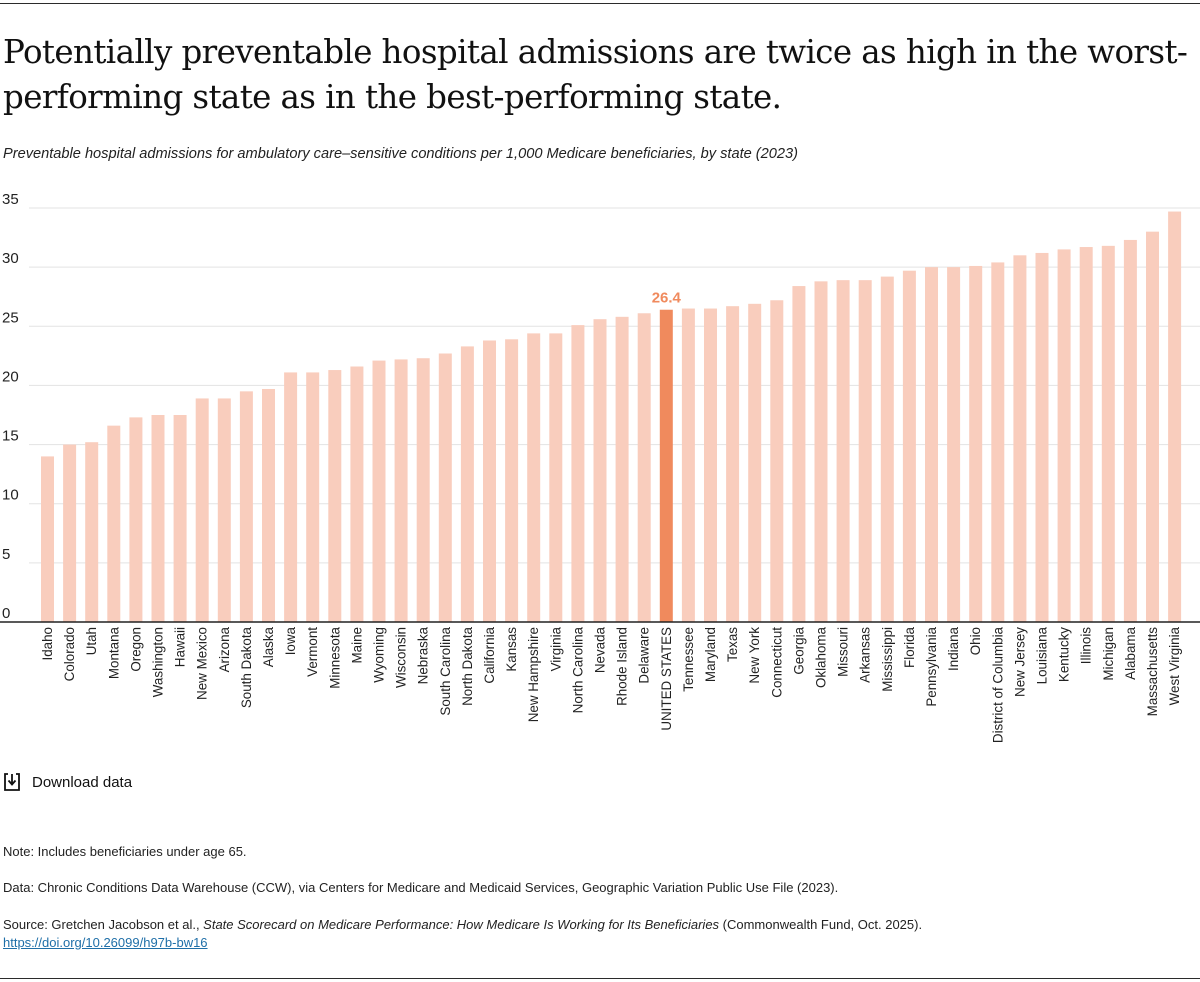 This screenshot has width=1200, height=982. I want to click on bar-west-virginia, so click(1175, 416).